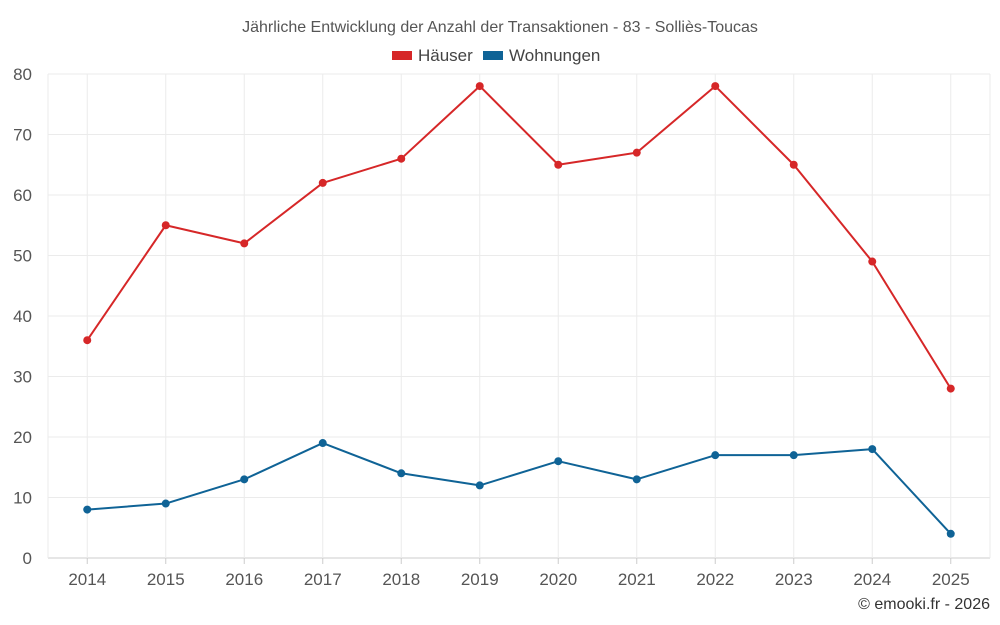 Image resolution: width=1000 pixels, height=625 pixels. What do you see at coordinates (87, 579) in the screenshot?
I see `x-tick-label: 2014` at bounding box center [87, 579].